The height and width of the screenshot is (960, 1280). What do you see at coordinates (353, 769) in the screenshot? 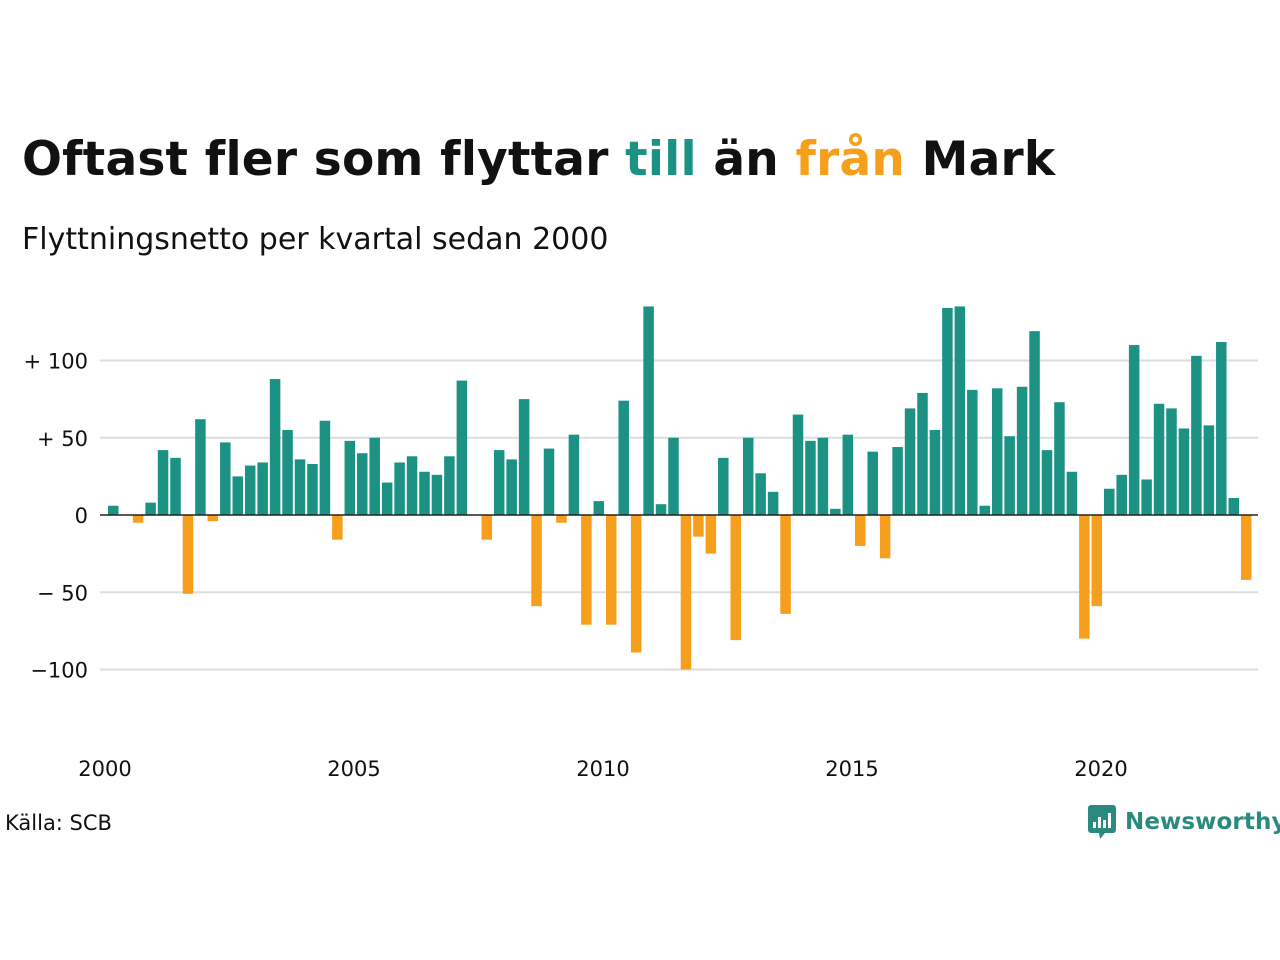
I see `x-tick-label: 2005` at bounding box center [353, 769].